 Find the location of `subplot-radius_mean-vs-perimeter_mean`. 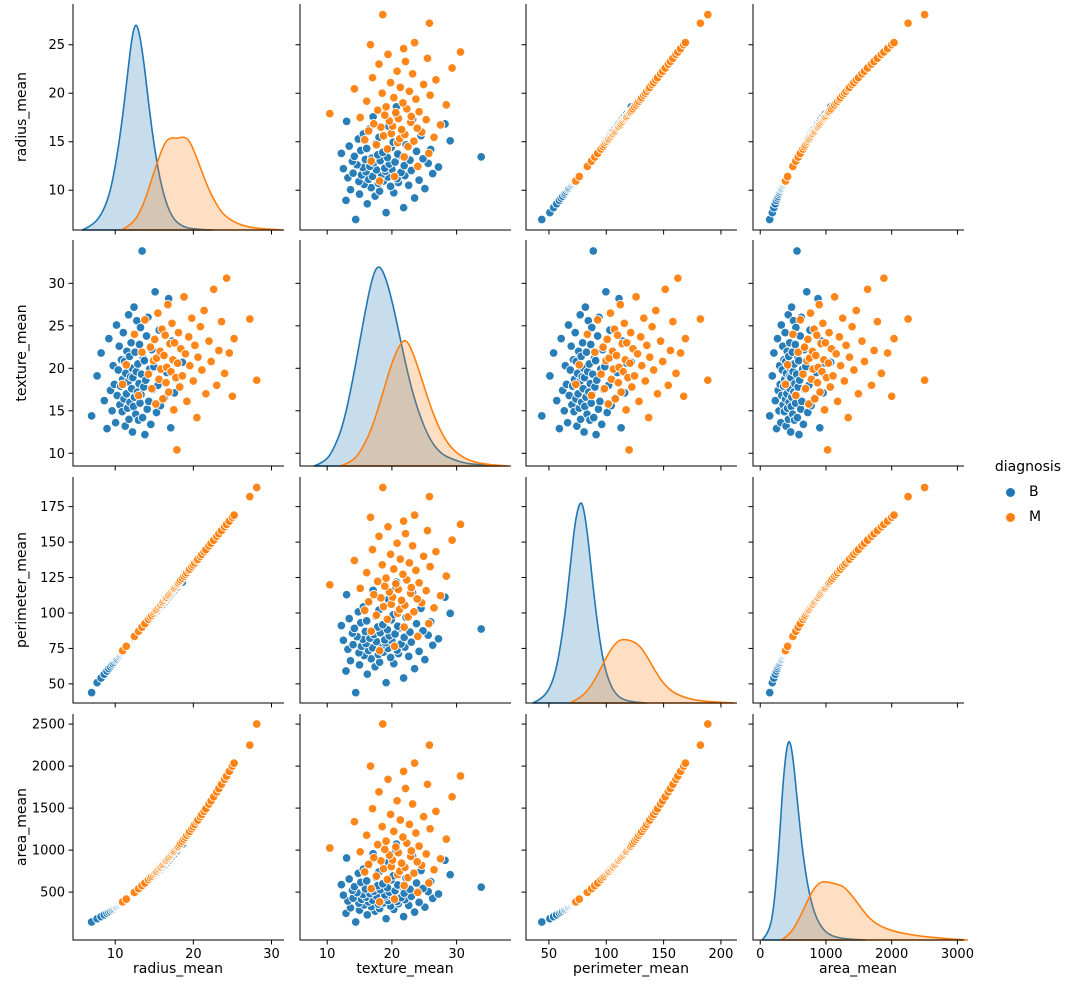

subplot-radius_mean-vs-perimeter_mean is located at coordinates (629, 119).